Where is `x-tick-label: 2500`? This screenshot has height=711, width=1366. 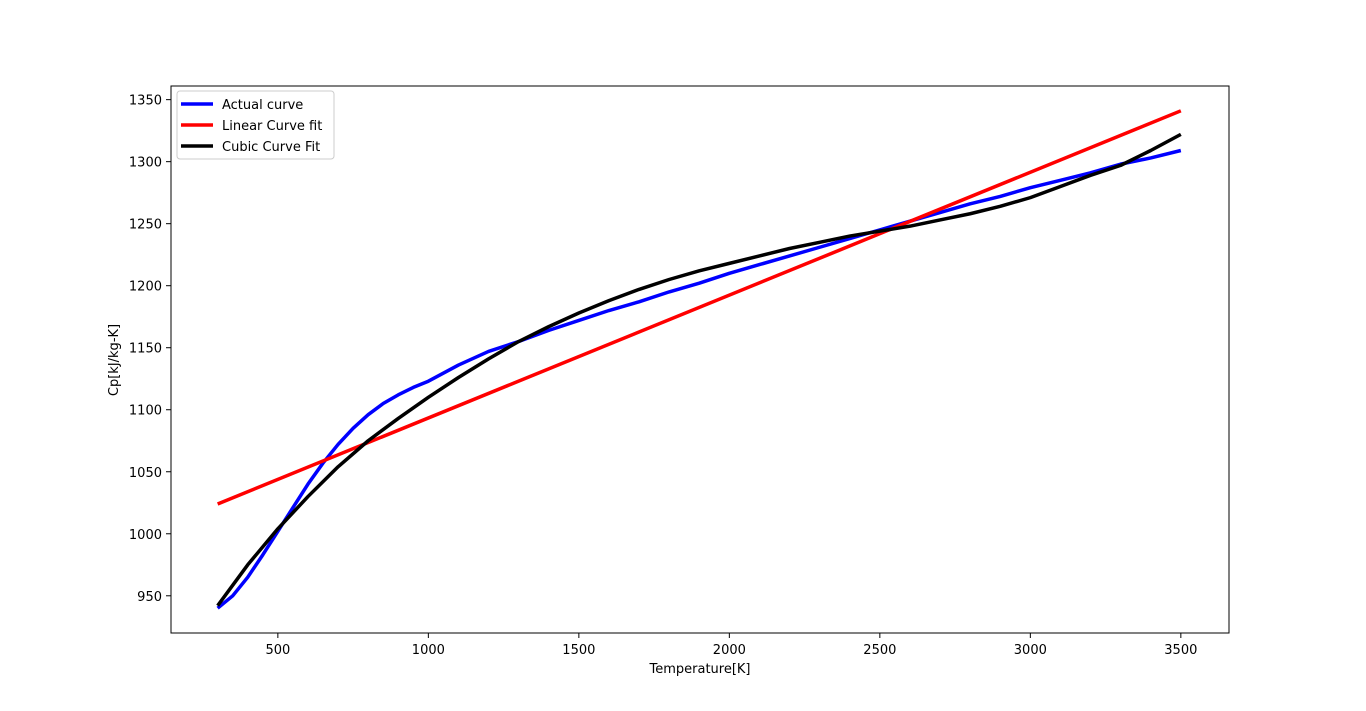
x-tick-label: 2500 is located at coordinates (879, 650).